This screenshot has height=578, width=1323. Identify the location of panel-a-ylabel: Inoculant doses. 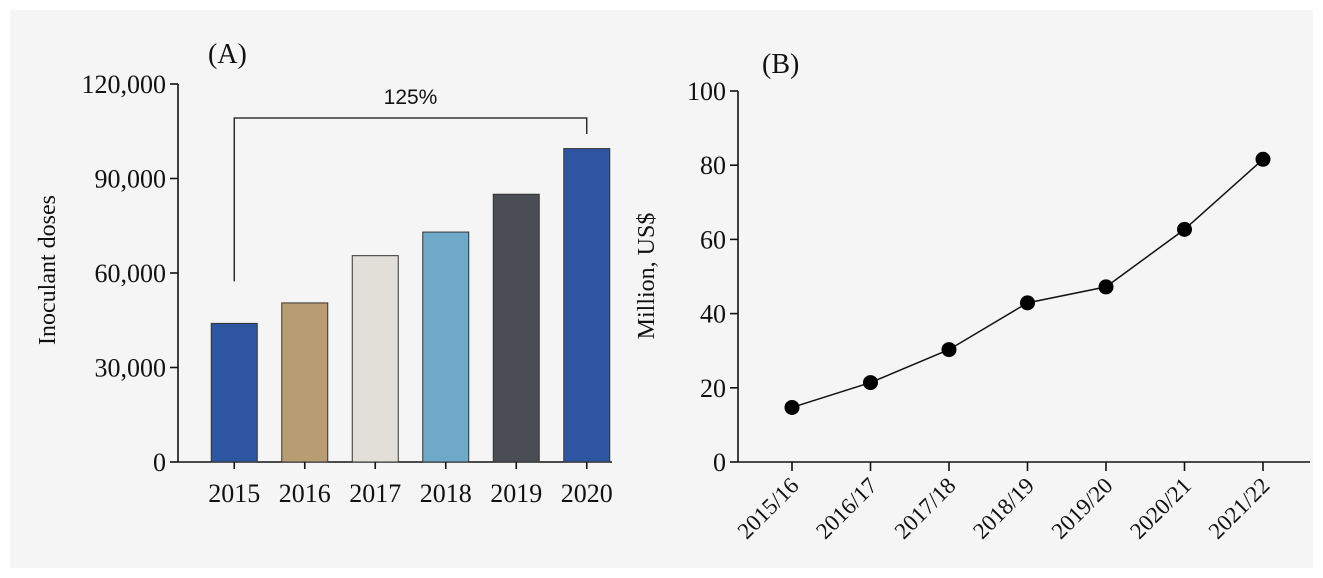
(48, 270).